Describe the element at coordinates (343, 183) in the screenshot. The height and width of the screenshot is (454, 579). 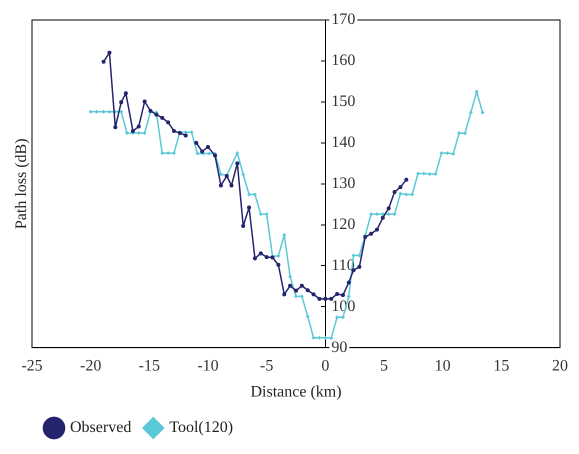
I see `y-tick-label: 130` at that location.